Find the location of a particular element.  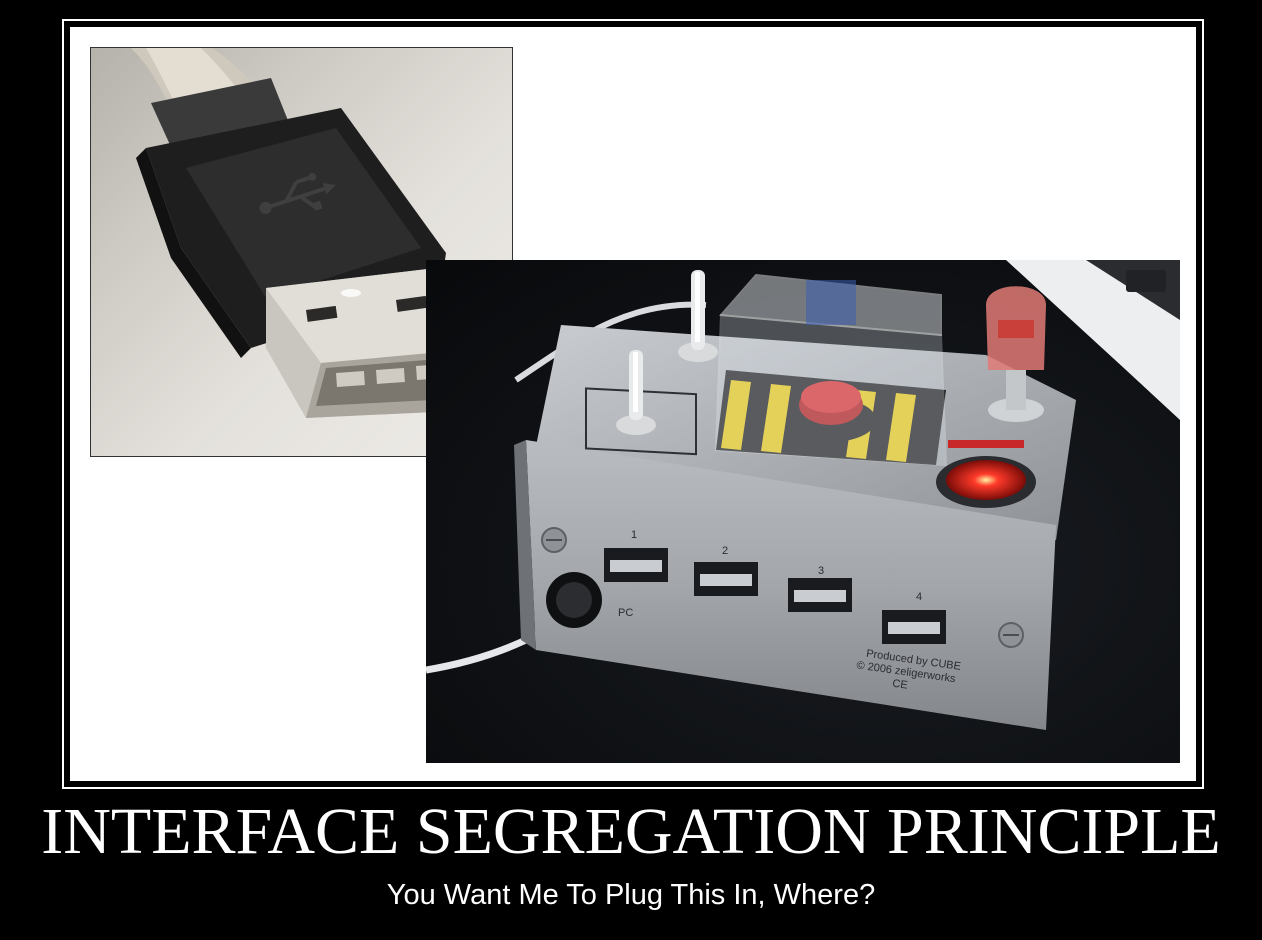

poster-title: INTERFACE SEGREGATION PRINCIPLE is located at coordinates (631, 831).